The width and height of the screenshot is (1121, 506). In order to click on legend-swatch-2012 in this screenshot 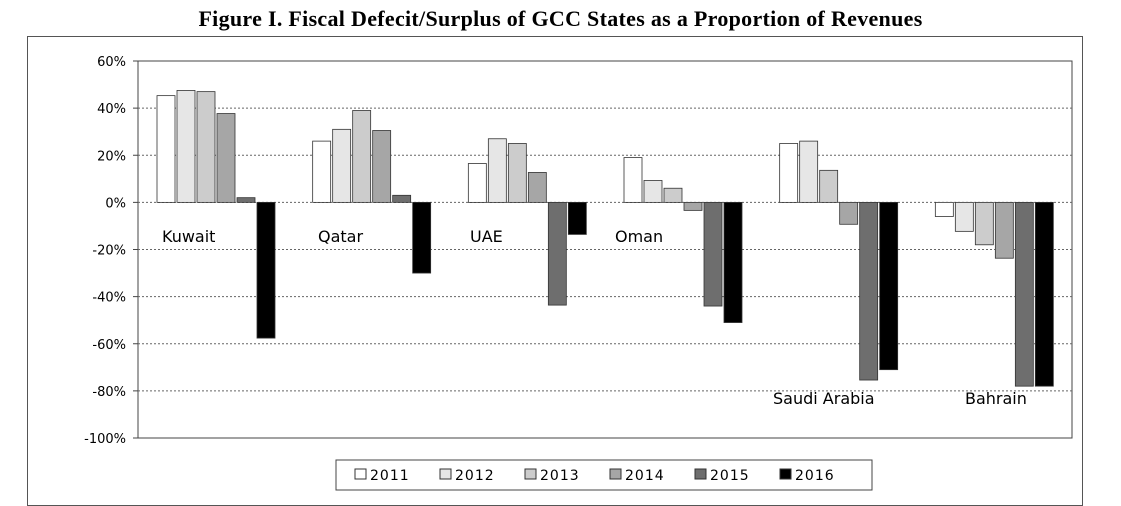, I will do `click(445, 474)`.